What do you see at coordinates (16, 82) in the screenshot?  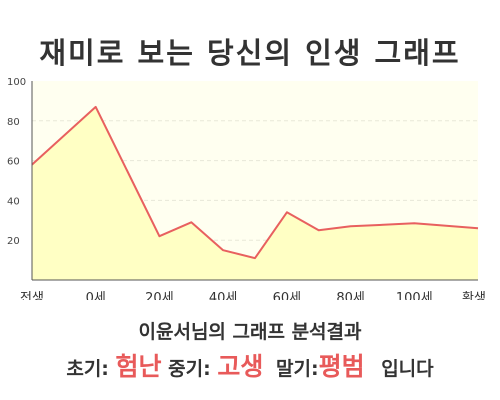 I see `y-tick-label: 100` at bounding box center [16, 82].